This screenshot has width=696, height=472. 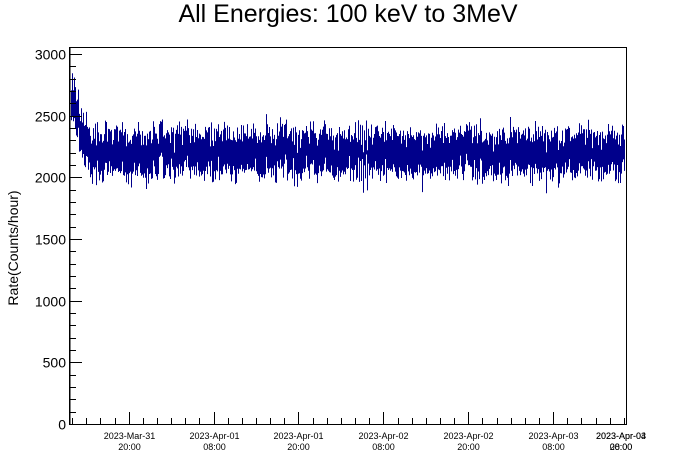 I want to click on y-axis-label: Rate(Counts/hour), so click(x=13, y=247).